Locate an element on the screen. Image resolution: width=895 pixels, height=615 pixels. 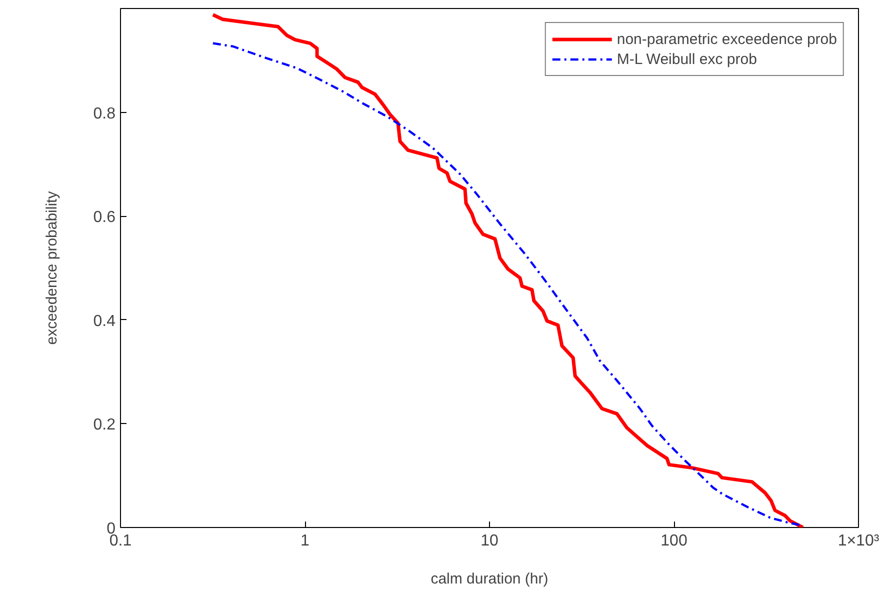
x-tick-label: 100 is located at coordinates (674, 541).